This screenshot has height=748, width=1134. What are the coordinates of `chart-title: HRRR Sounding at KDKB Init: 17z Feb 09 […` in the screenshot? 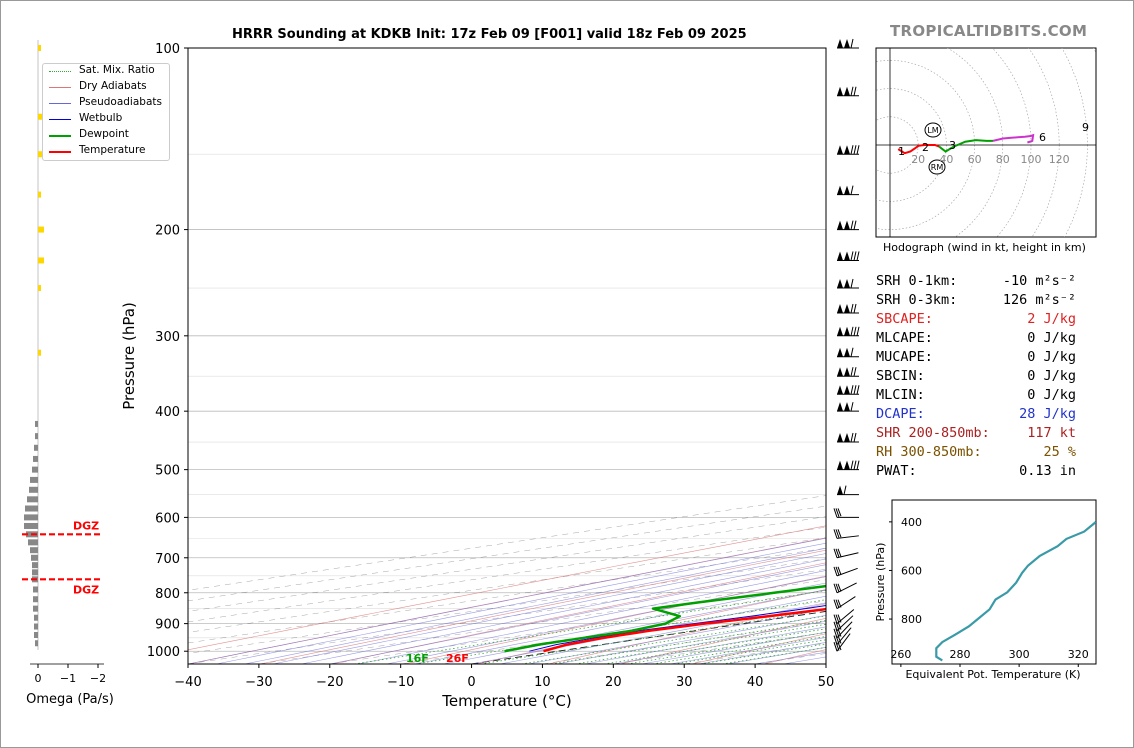 It's located at (489, 34).